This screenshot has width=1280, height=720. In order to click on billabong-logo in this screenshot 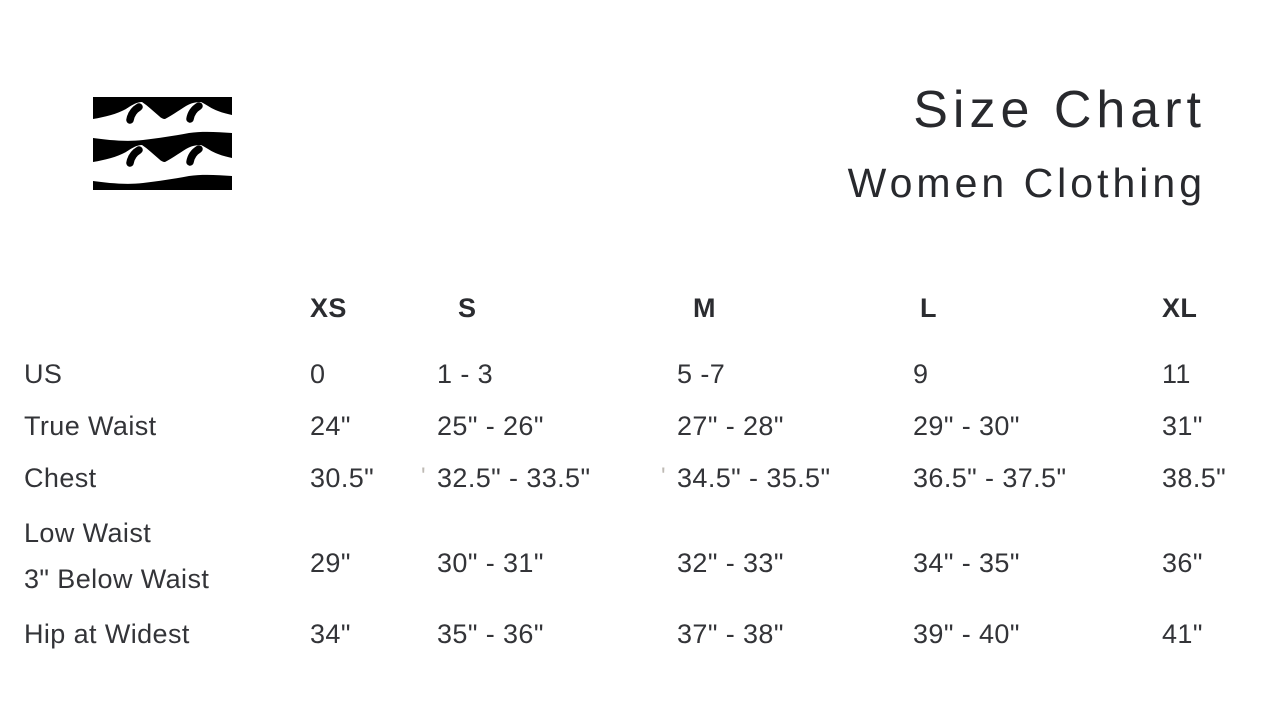, I will do `click(162, 143)`.